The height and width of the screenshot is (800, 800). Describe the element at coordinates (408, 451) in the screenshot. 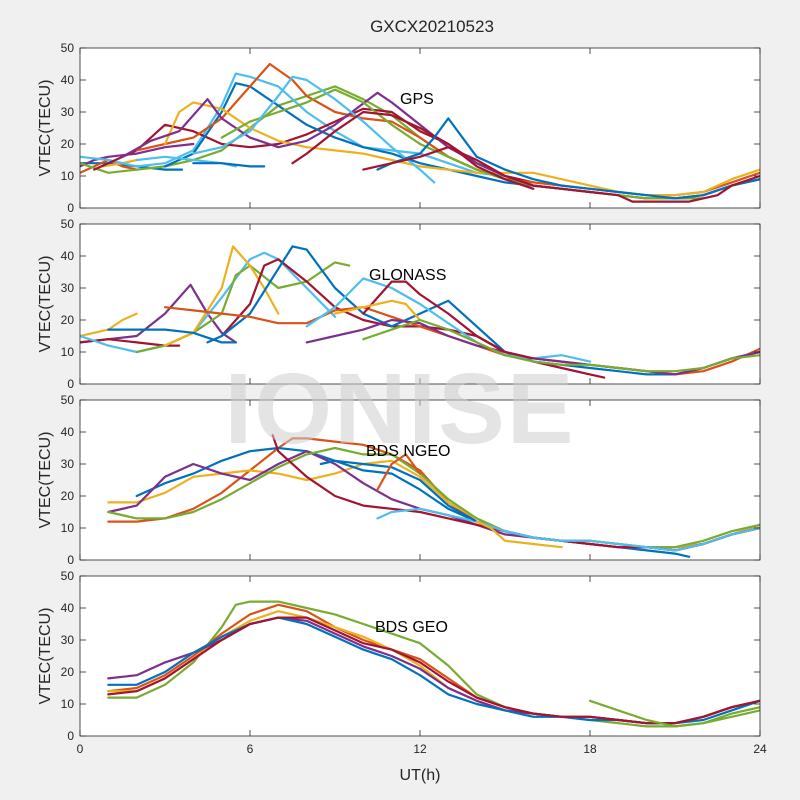

I see `panel-annotation: BDS NGEO` at that location.